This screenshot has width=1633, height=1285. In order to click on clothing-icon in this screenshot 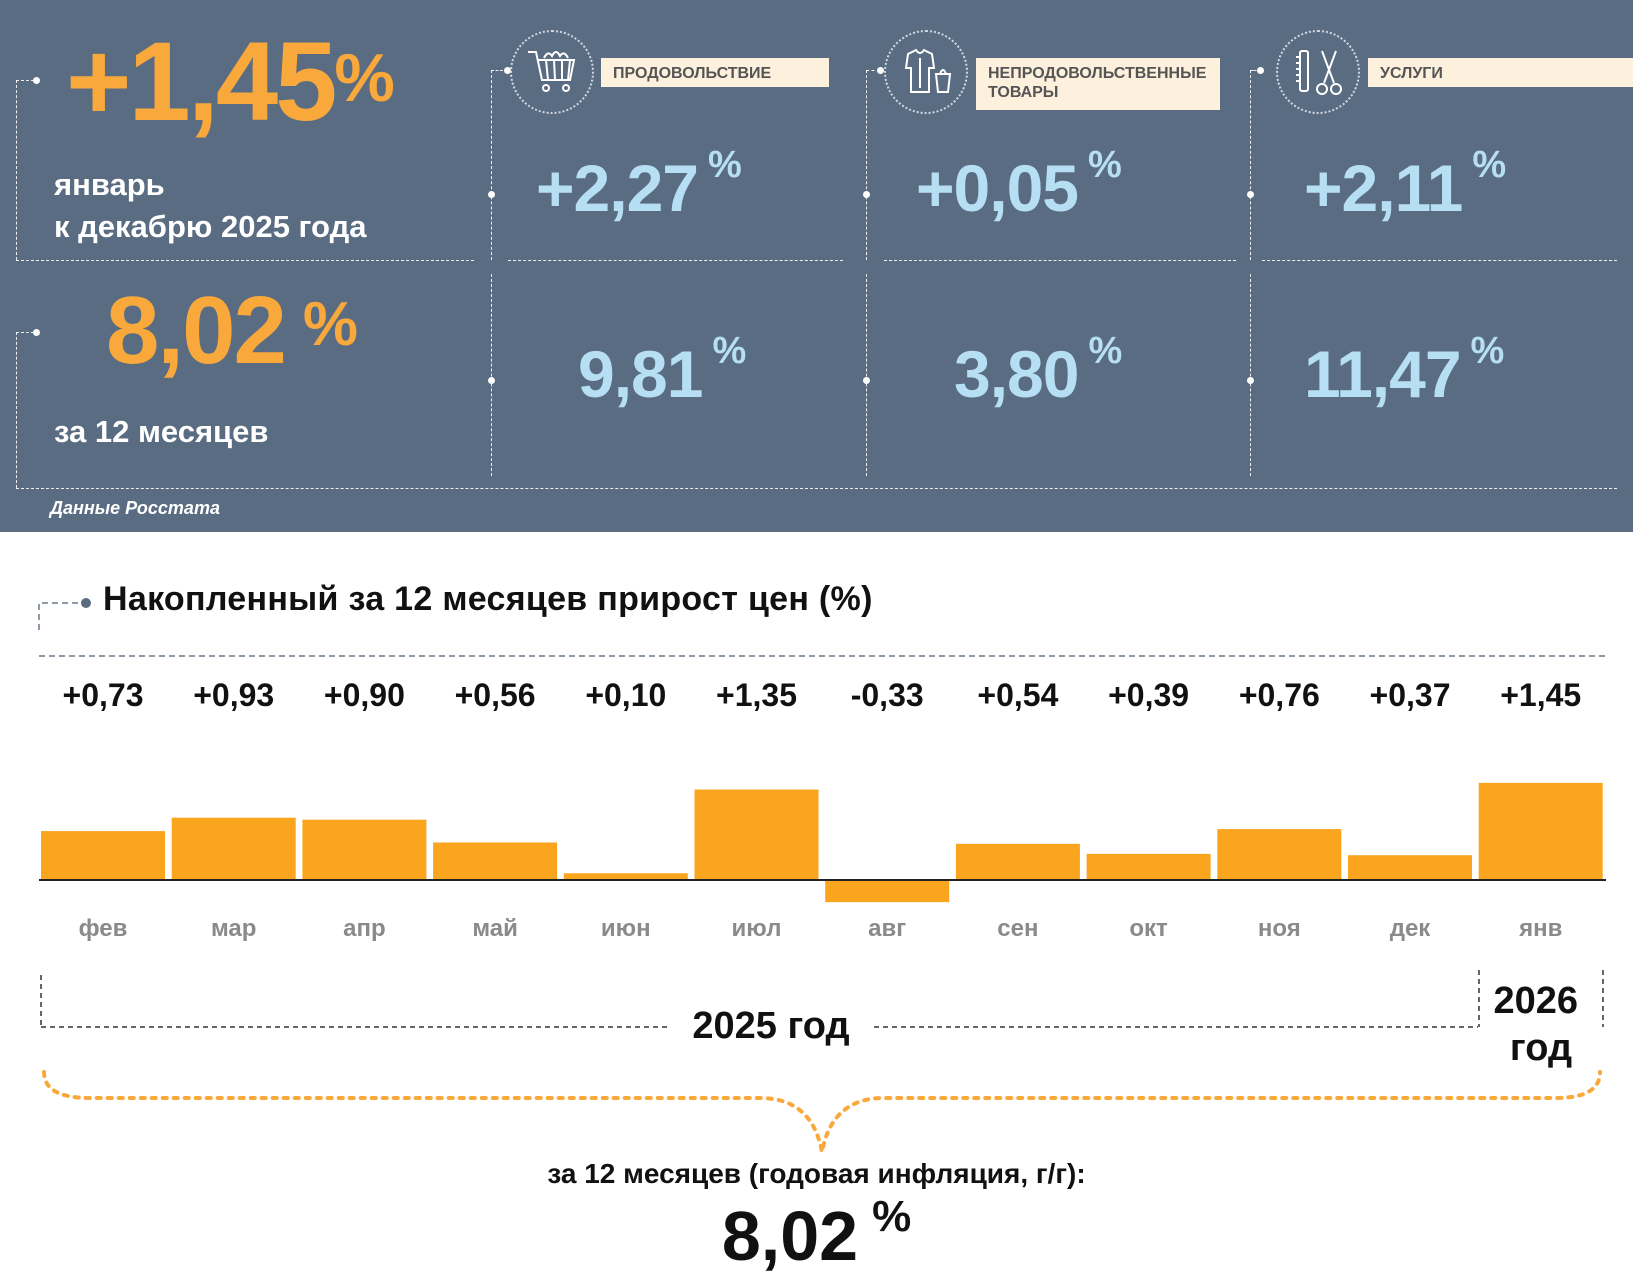, I will do `click(926, 72)`.